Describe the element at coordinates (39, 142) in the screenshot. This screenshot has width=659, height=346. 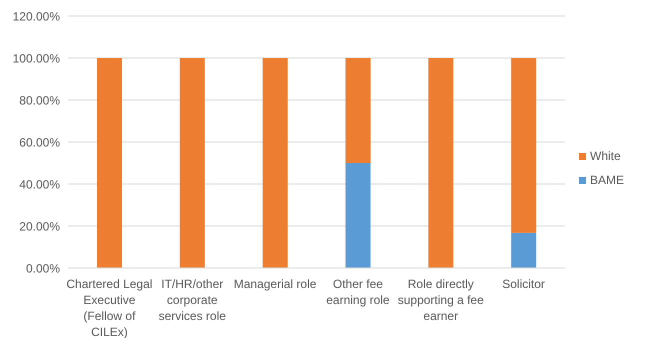
I see `y-tick-label: 60.00%` at that location.